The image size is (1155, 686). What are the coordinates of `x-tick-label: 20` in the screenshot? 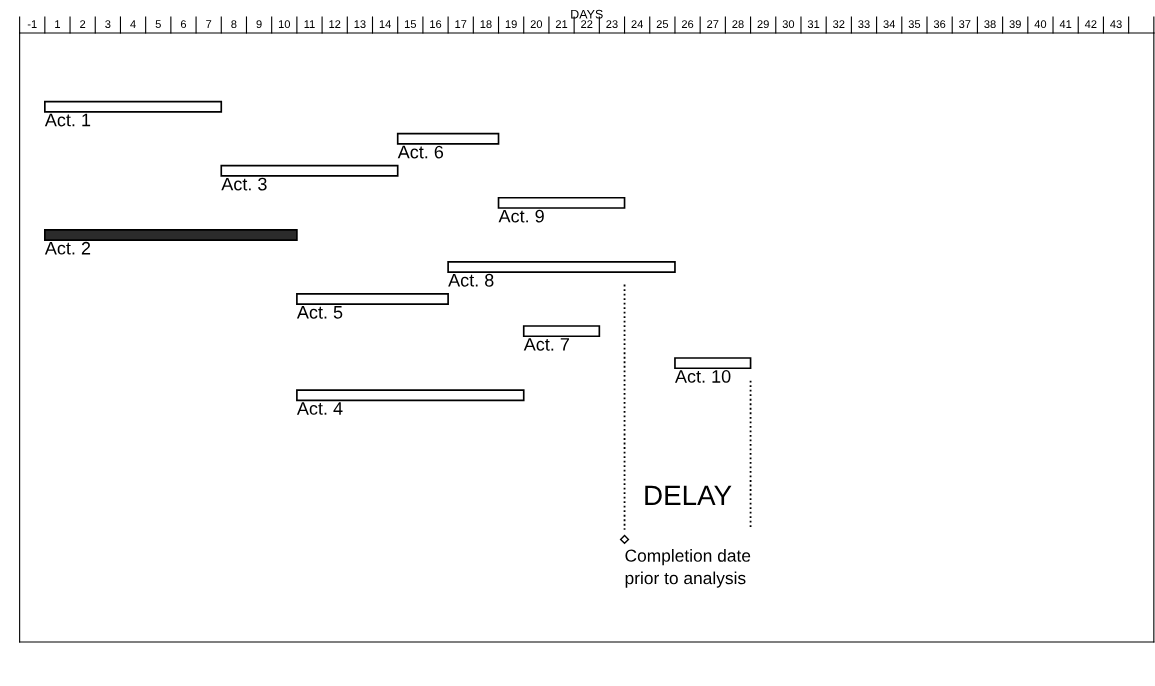 It's located at (536, 24).